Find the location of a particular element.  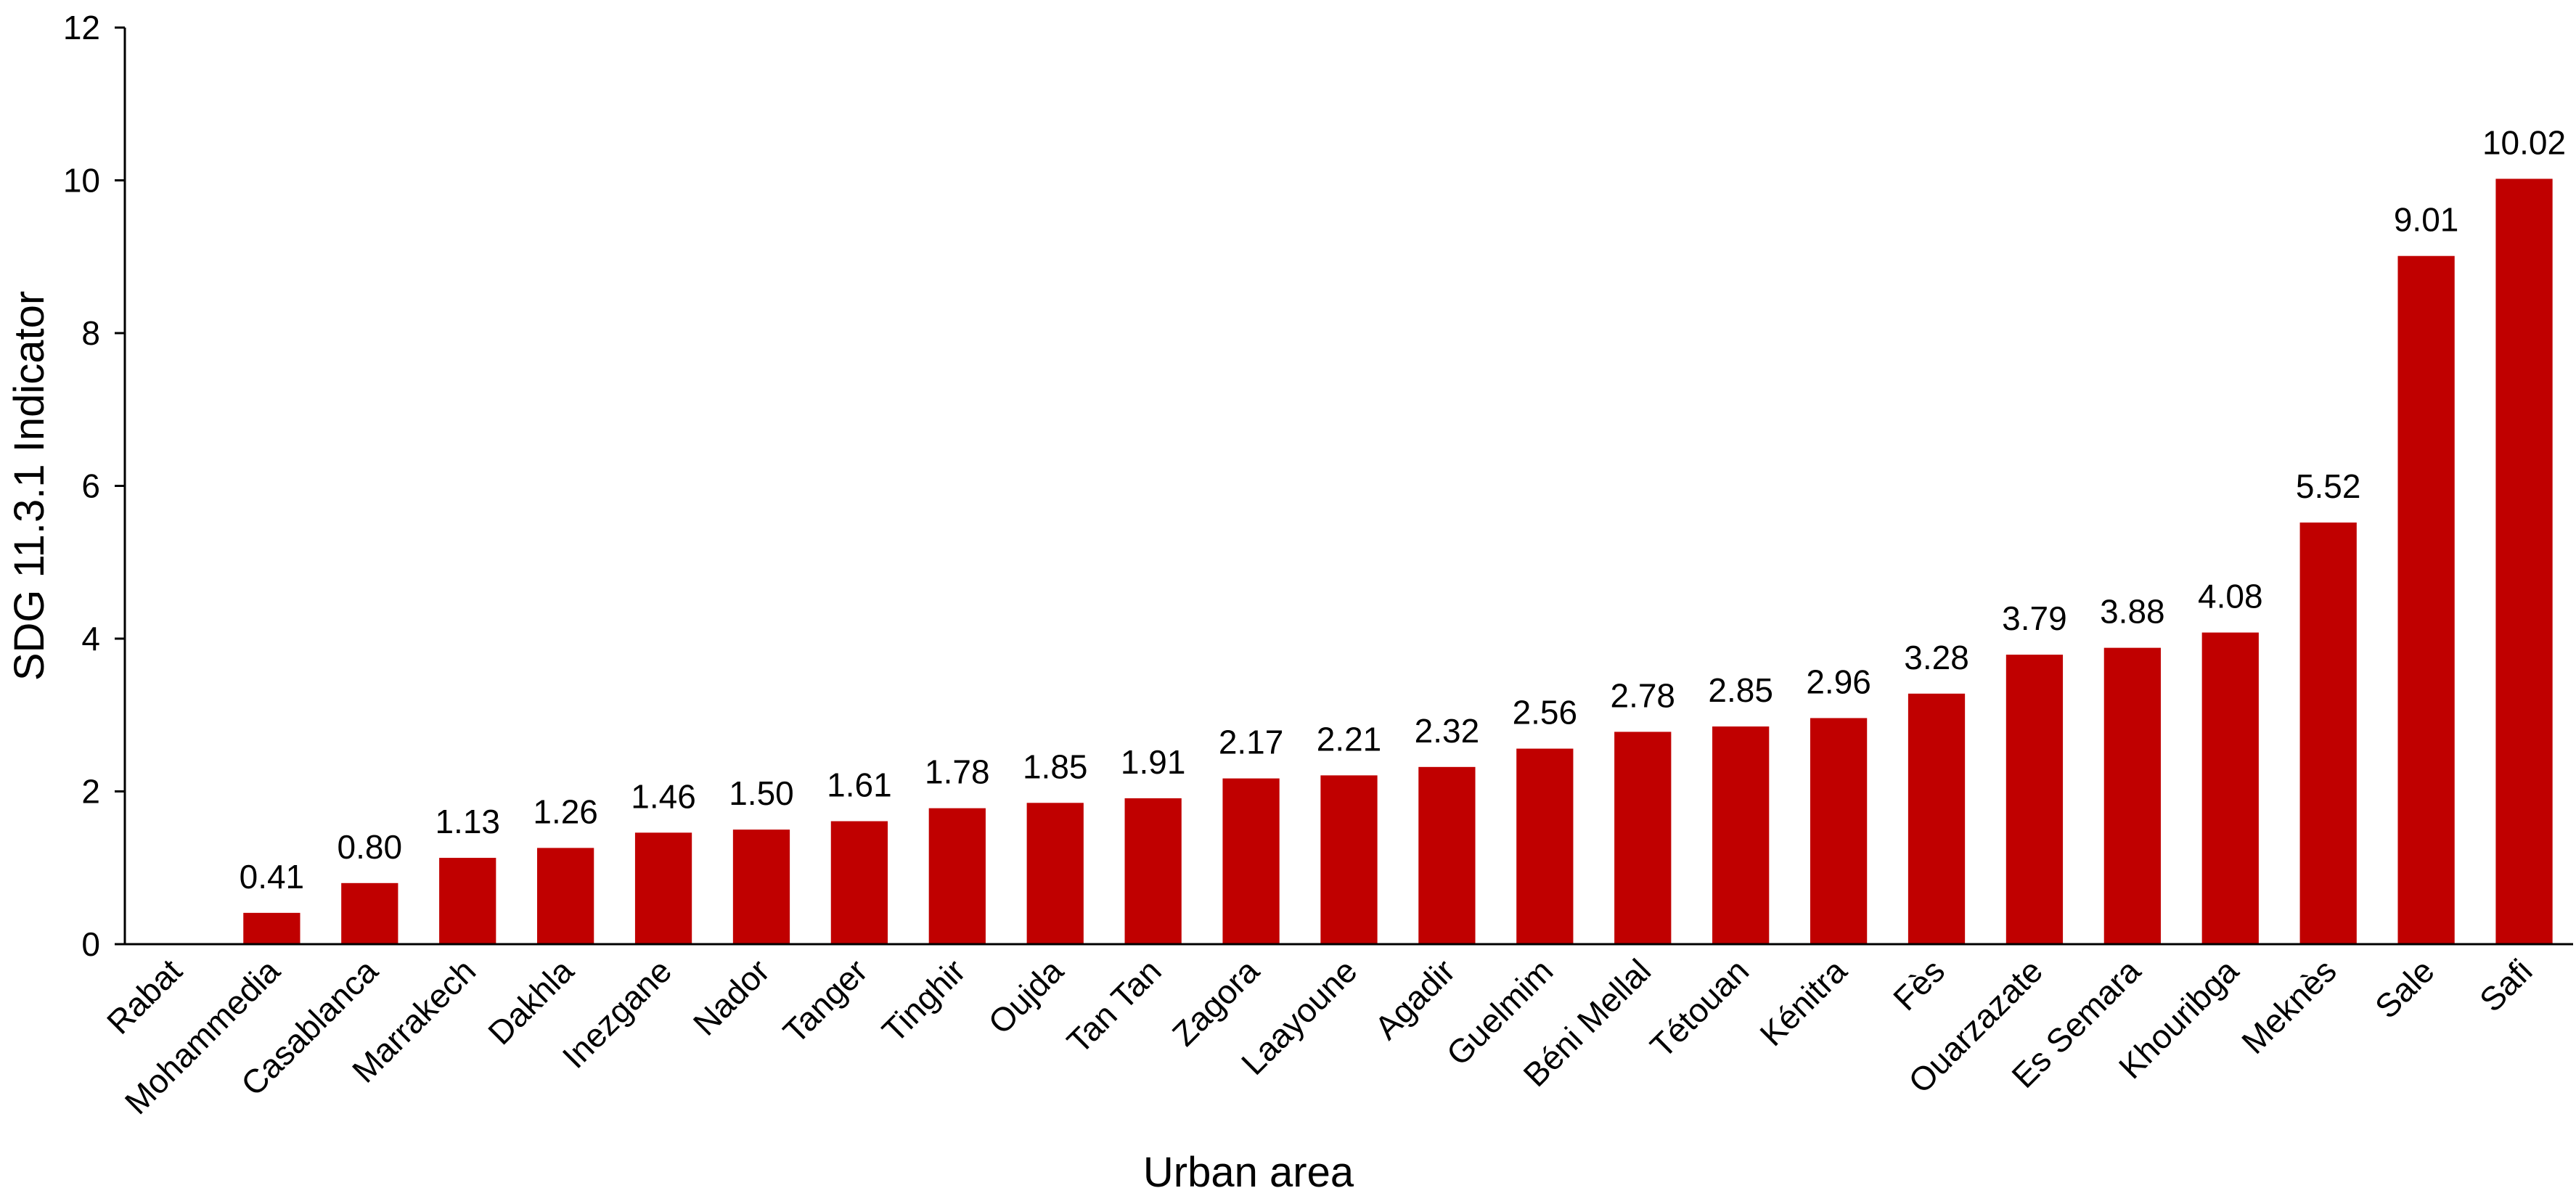

data-label: 2.21 is located at coordinates (1350, 739).